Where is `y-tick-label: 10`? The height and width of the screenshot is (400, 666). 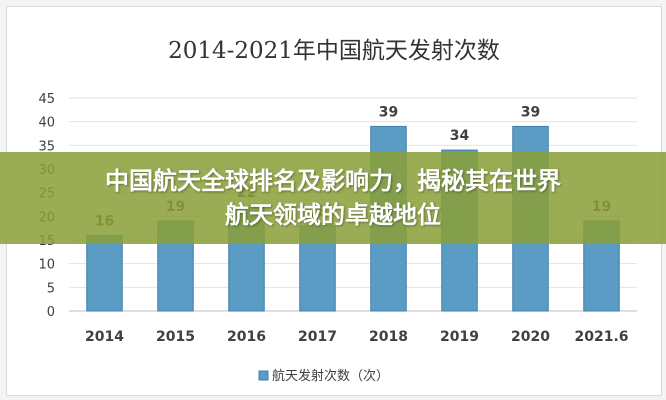
y-tick-label: 10 is located at coordinates (46, 265).